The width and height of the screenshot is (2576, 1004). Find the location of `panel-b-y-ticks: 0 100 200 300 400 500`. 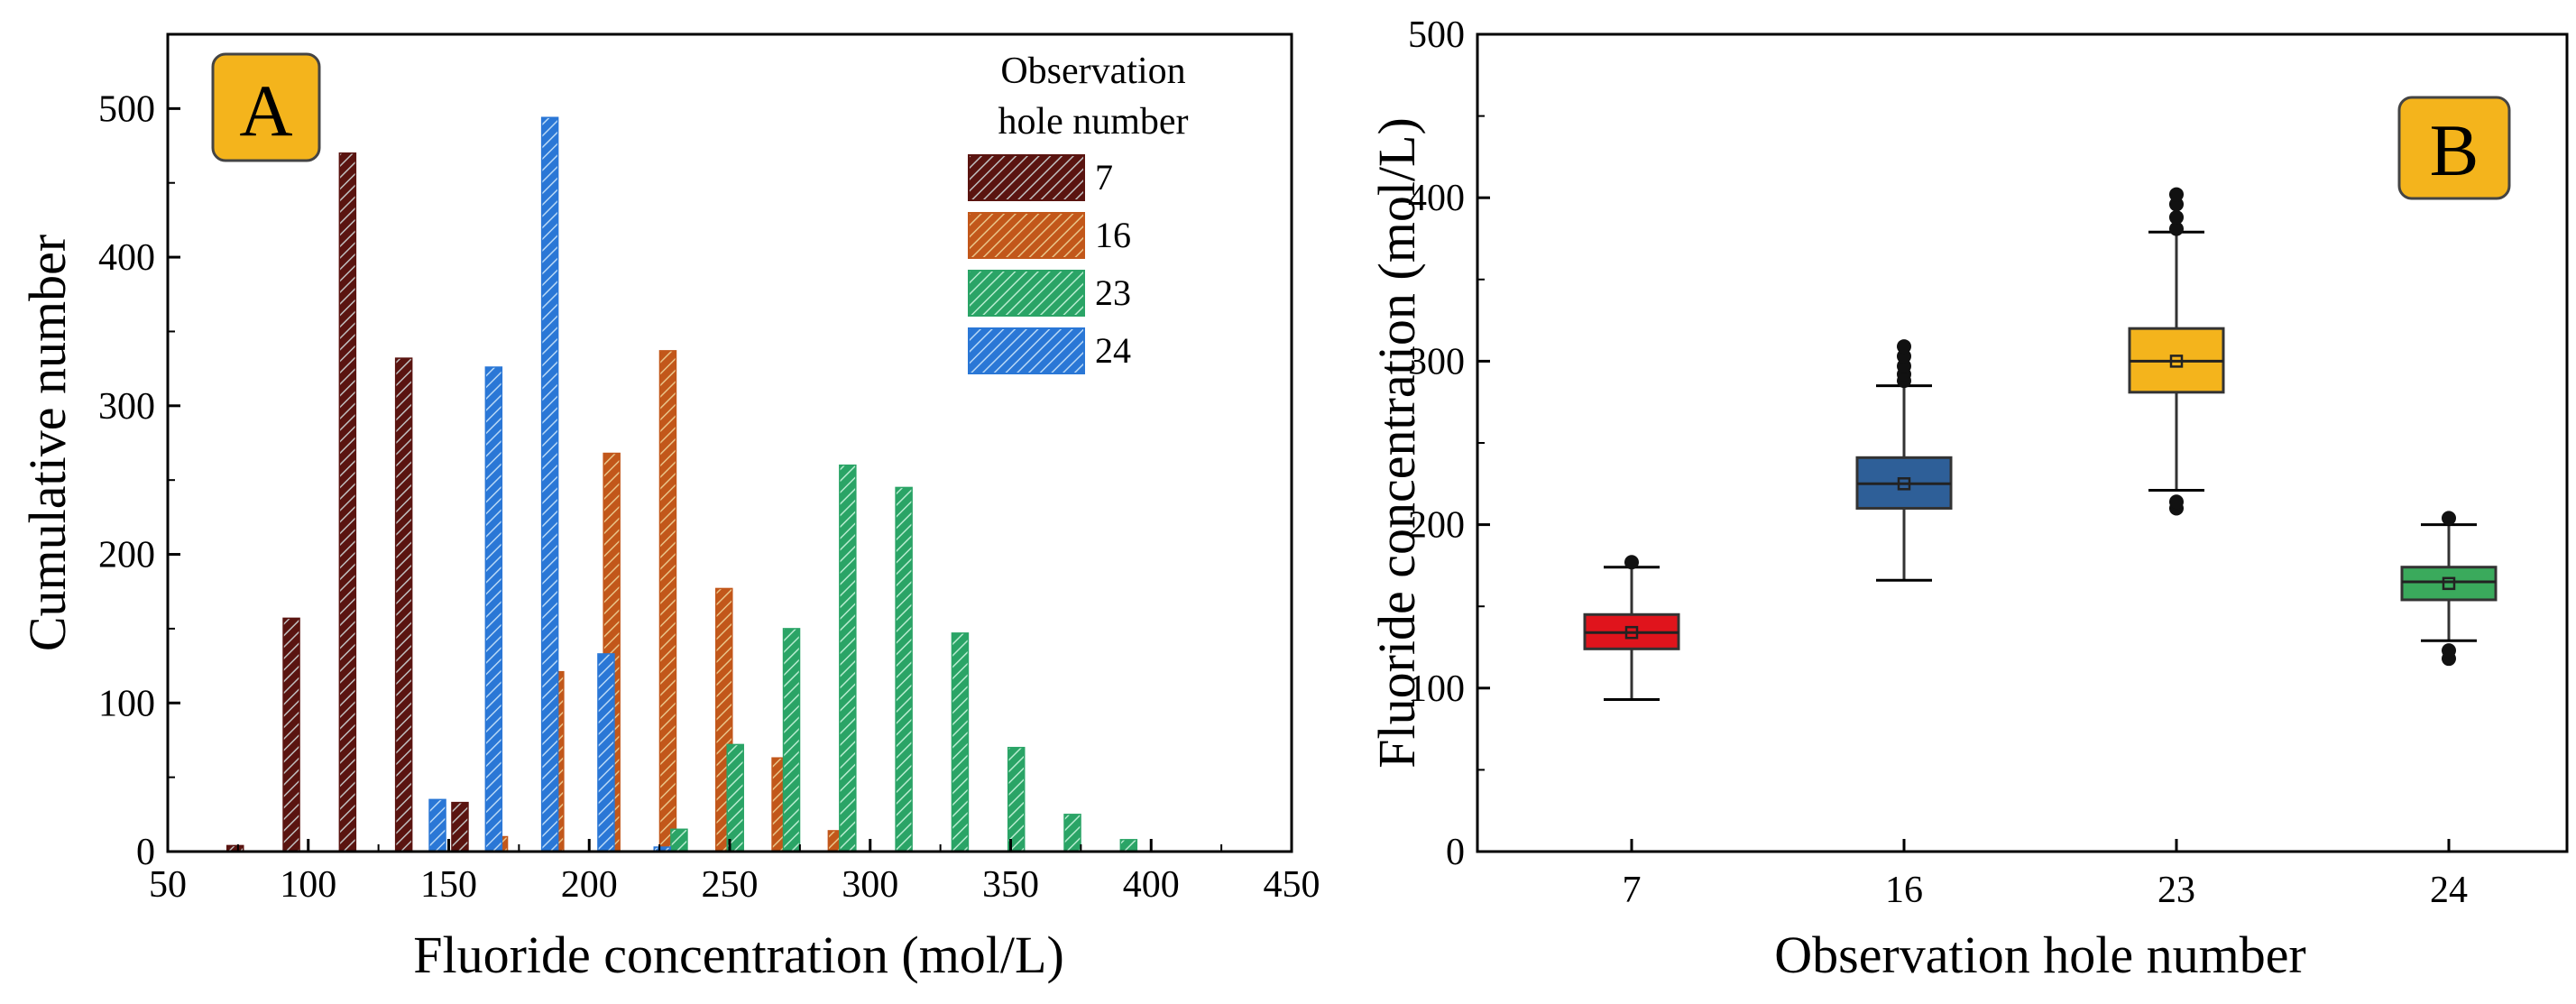

panel-b-y-ticks: 0 100 200 300 400 500 is located at coordinates (1449, 443).